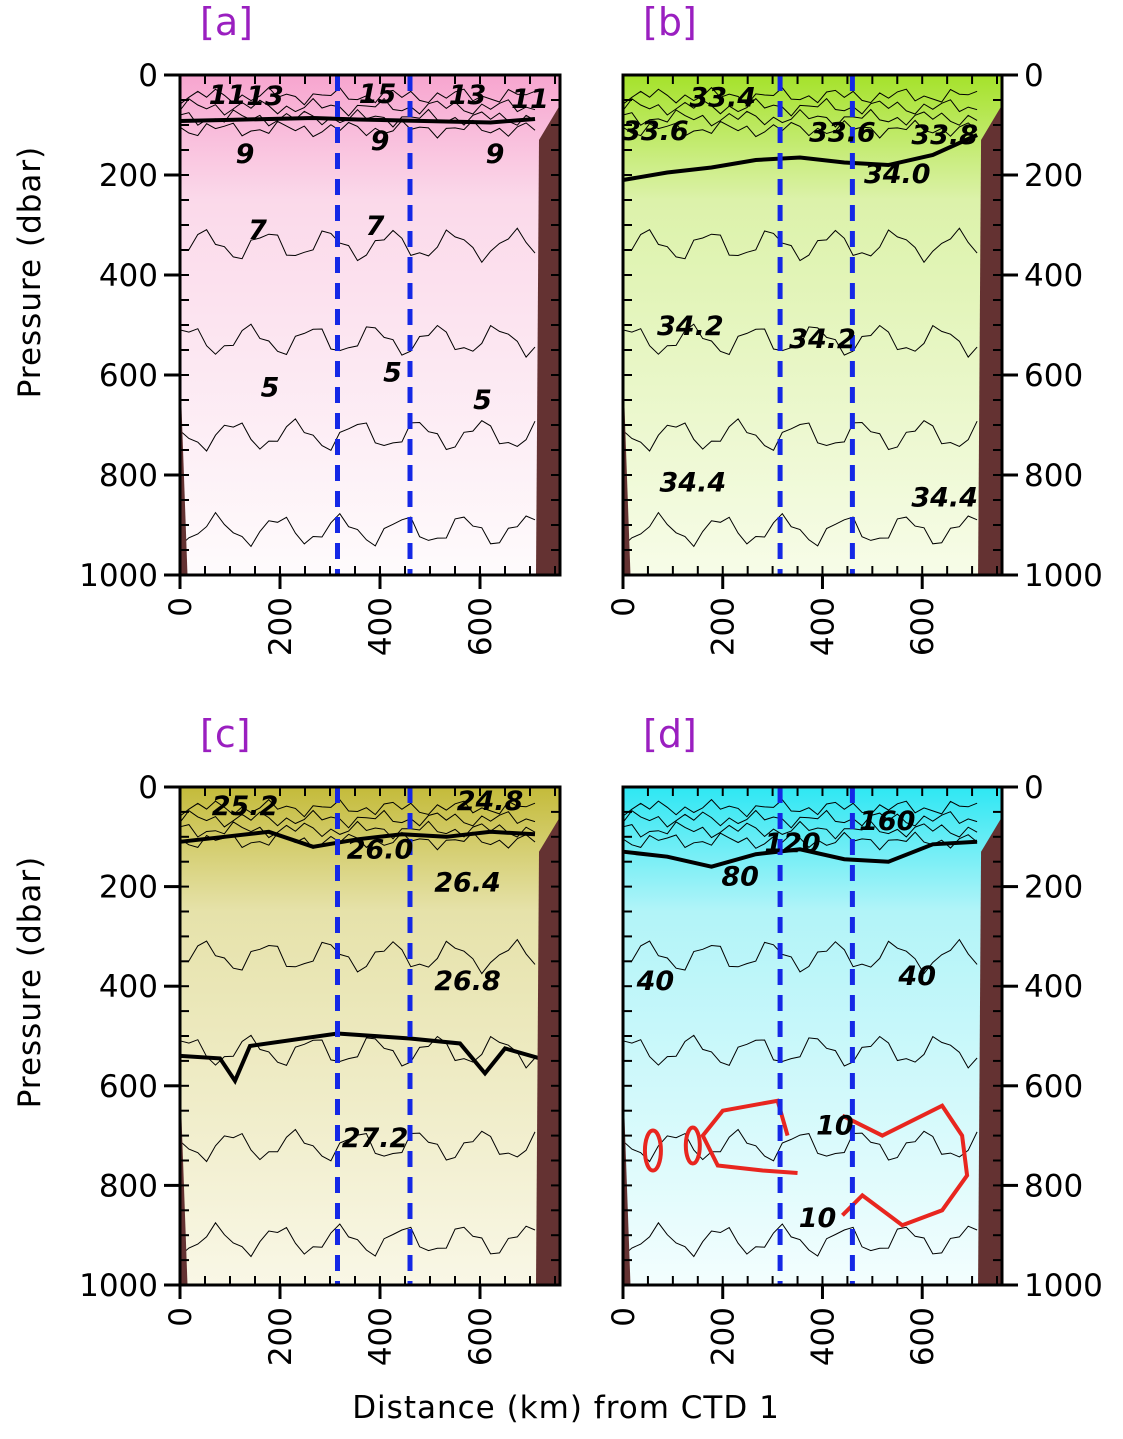  What do you see at coordinates (818, 1218) in the screenshot?
I see `contour-label: 10` at bounding box center [818, 1218].